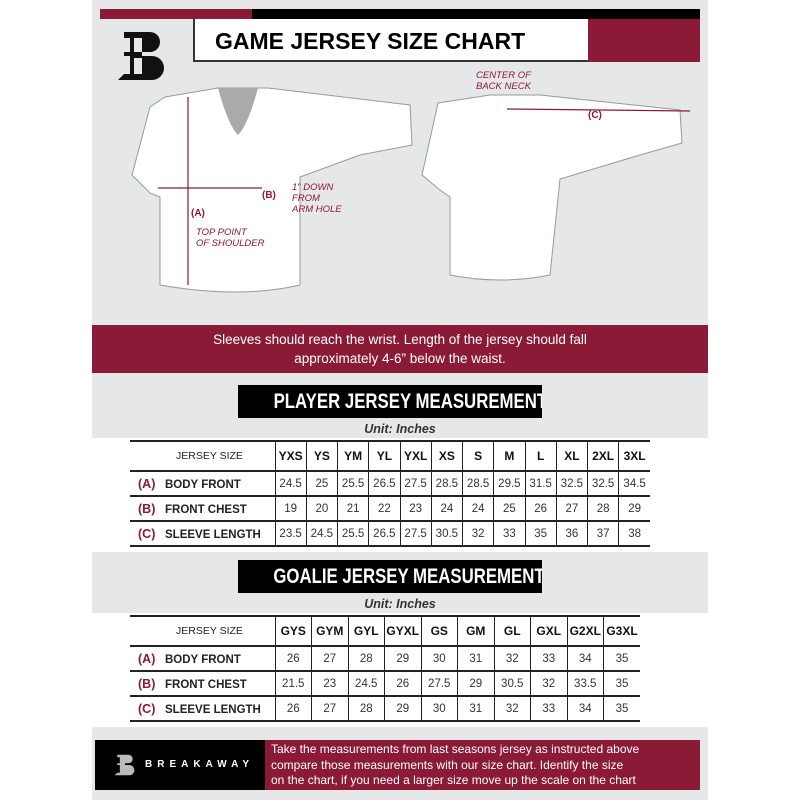 This screenshot has height=800, width=800. I want to click on measurement-cell: 36, so click(571, 533).